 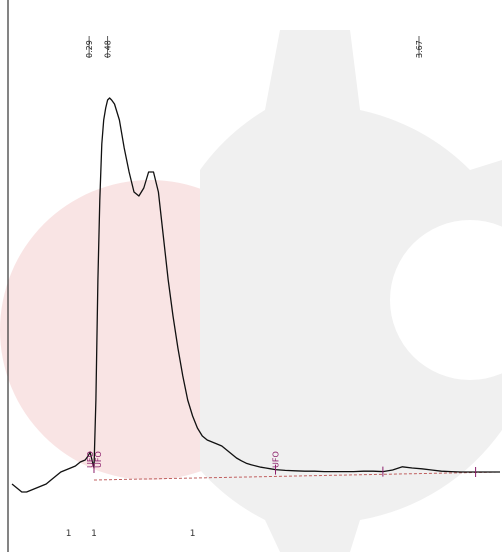 I want to click on baseline-dashed, so click(x=297, y=476).